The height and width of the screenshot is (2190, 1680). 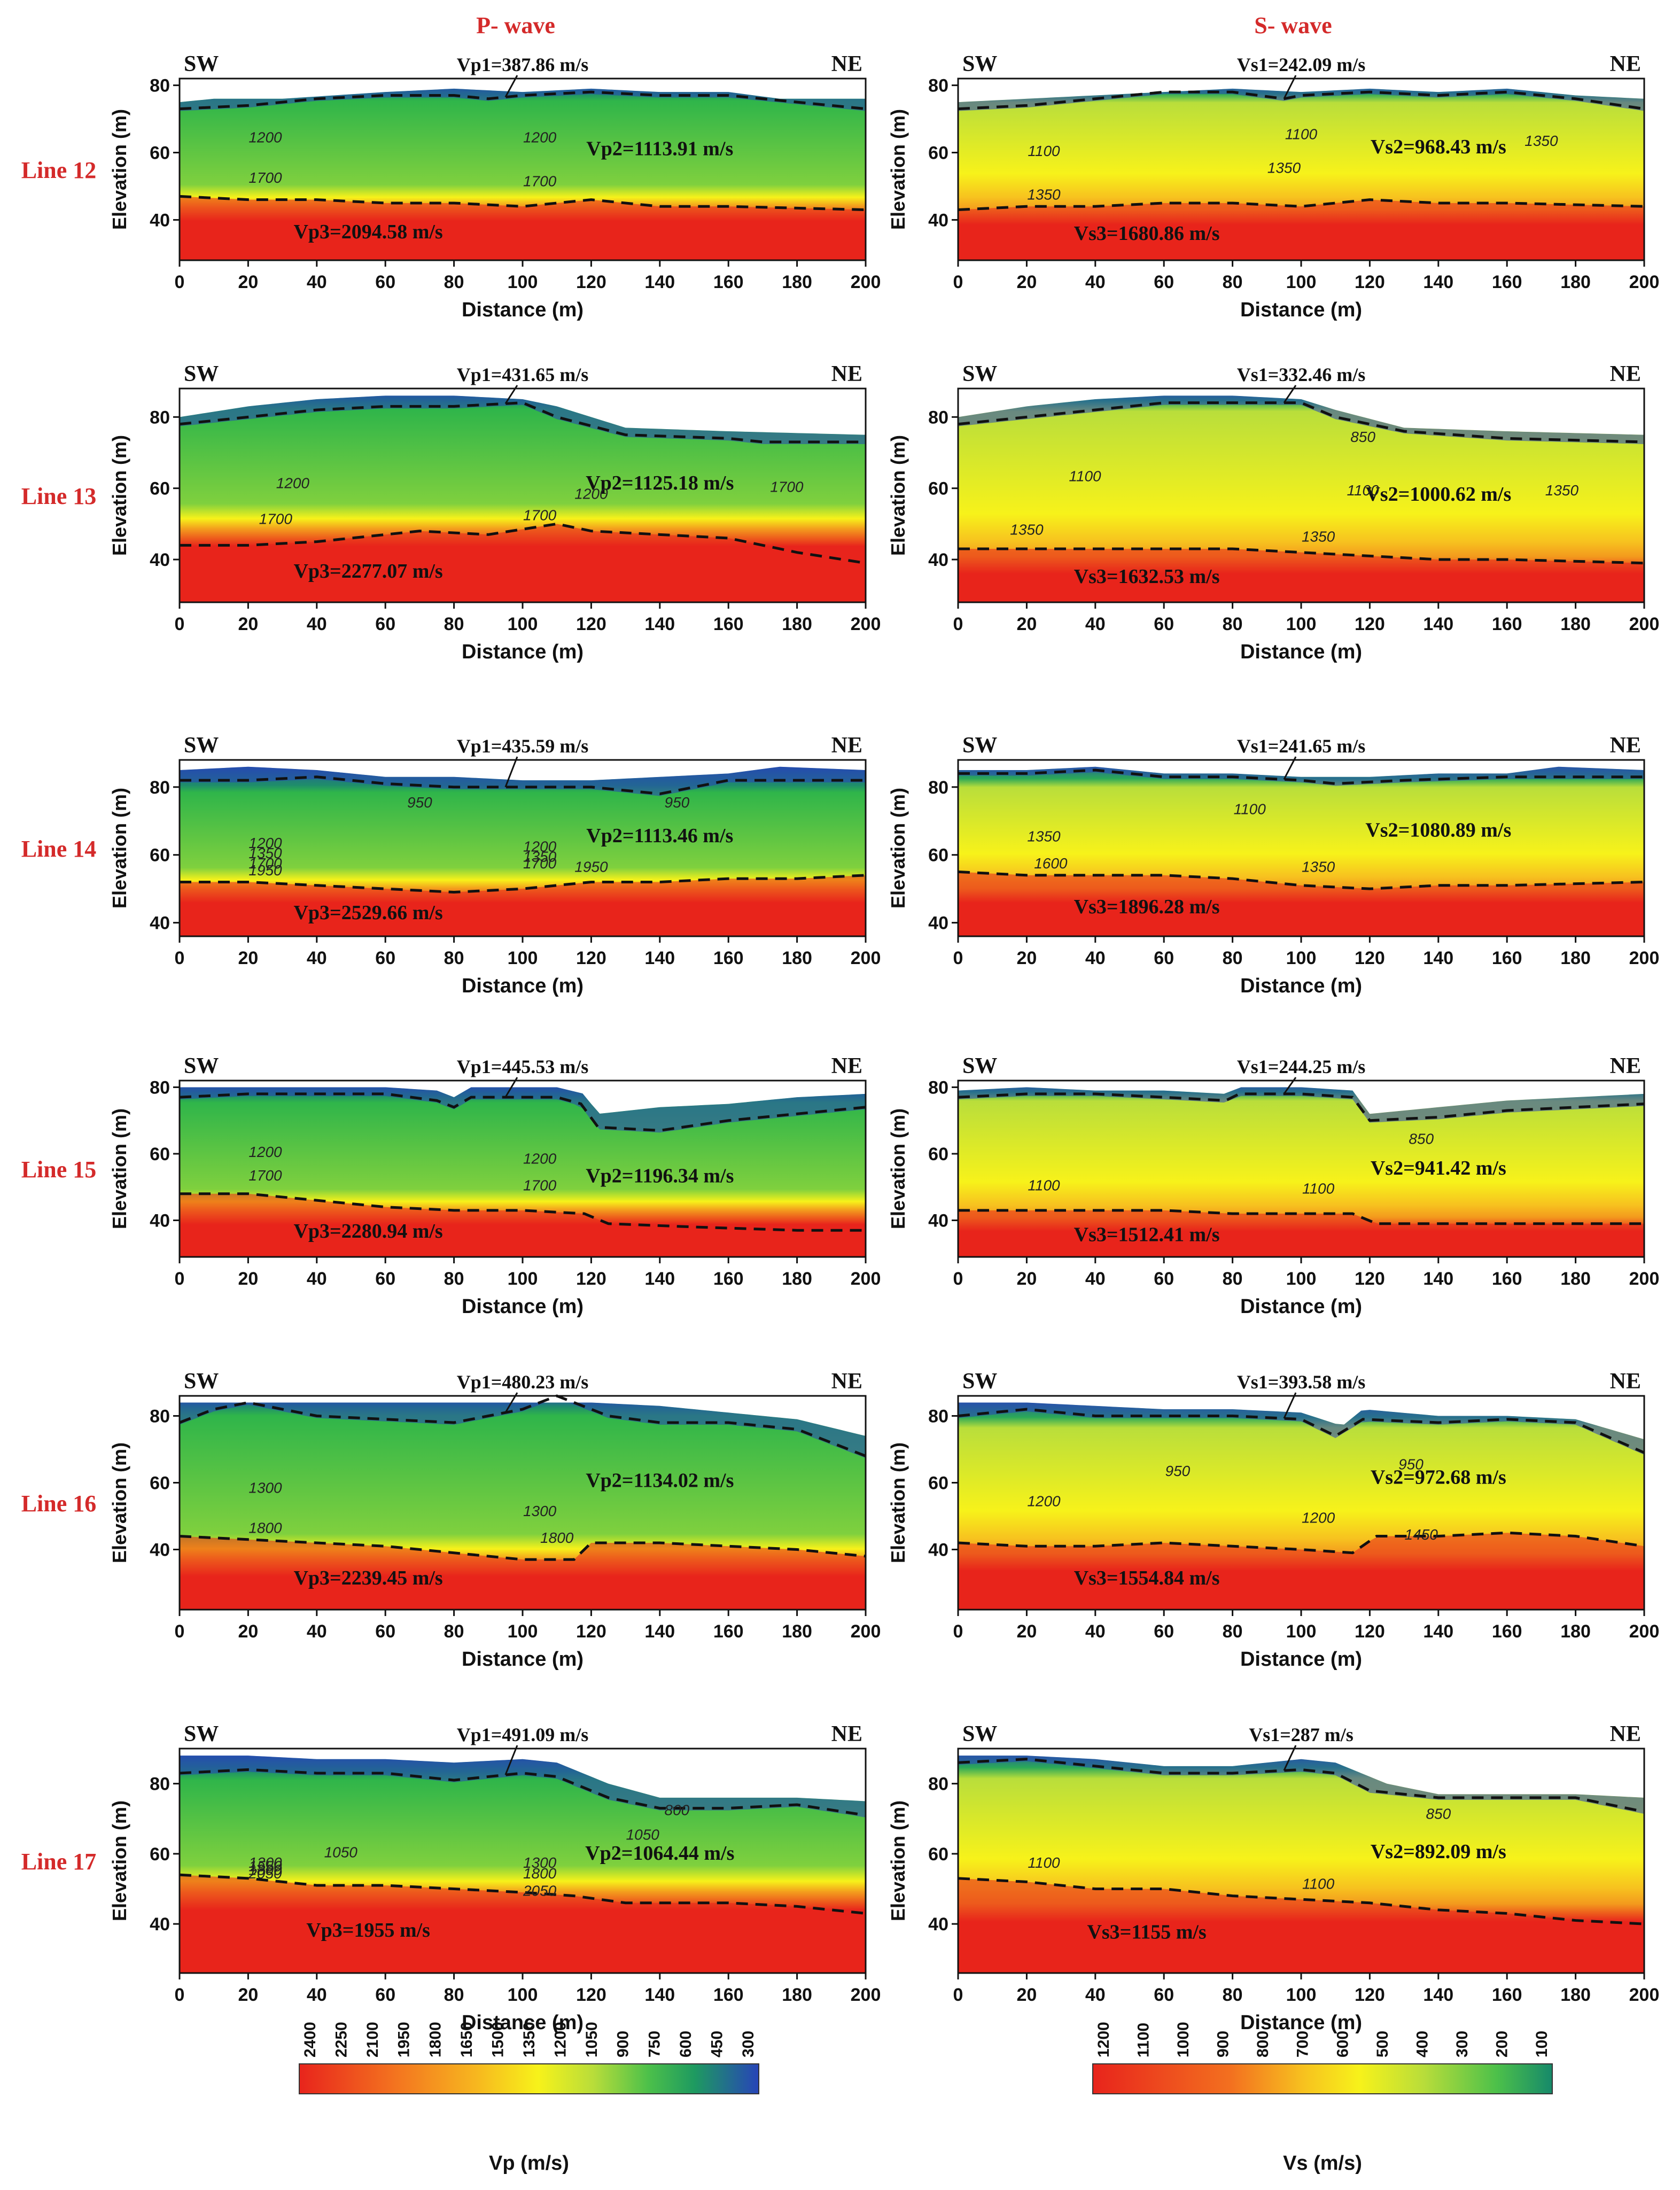 What do you see at coordinates (160, 1785) in the screenshot?
I see `line17-p-ytick-label: 80` at bounding box center [160, 1785].